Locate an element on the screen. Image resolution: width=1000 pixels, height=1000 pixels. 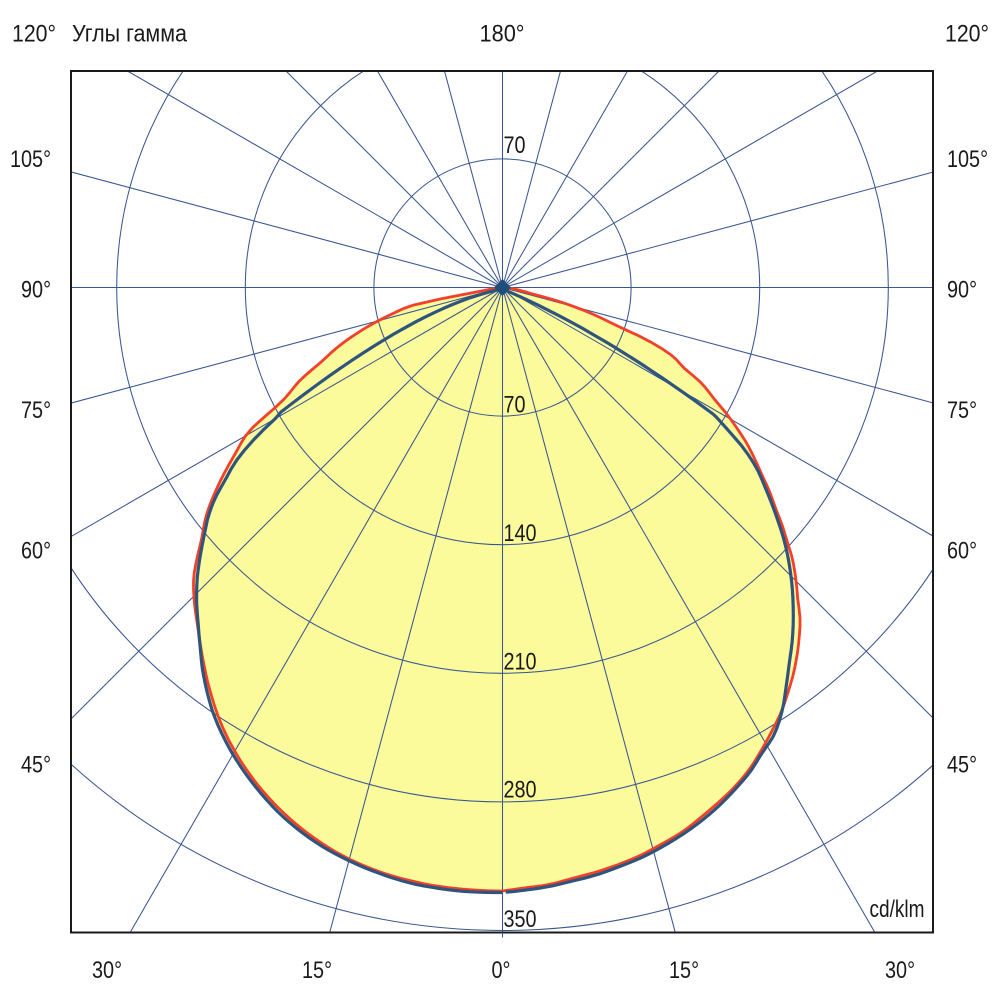
svg-text: 280 is located at coordinates (520, 790).